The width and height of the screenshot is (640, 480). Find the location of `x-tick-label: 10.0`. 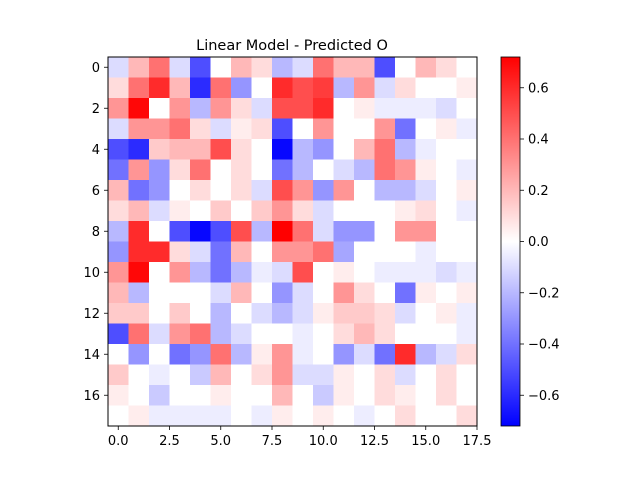

x-tick-label: 10.0 is located at coordinates (323, 441).